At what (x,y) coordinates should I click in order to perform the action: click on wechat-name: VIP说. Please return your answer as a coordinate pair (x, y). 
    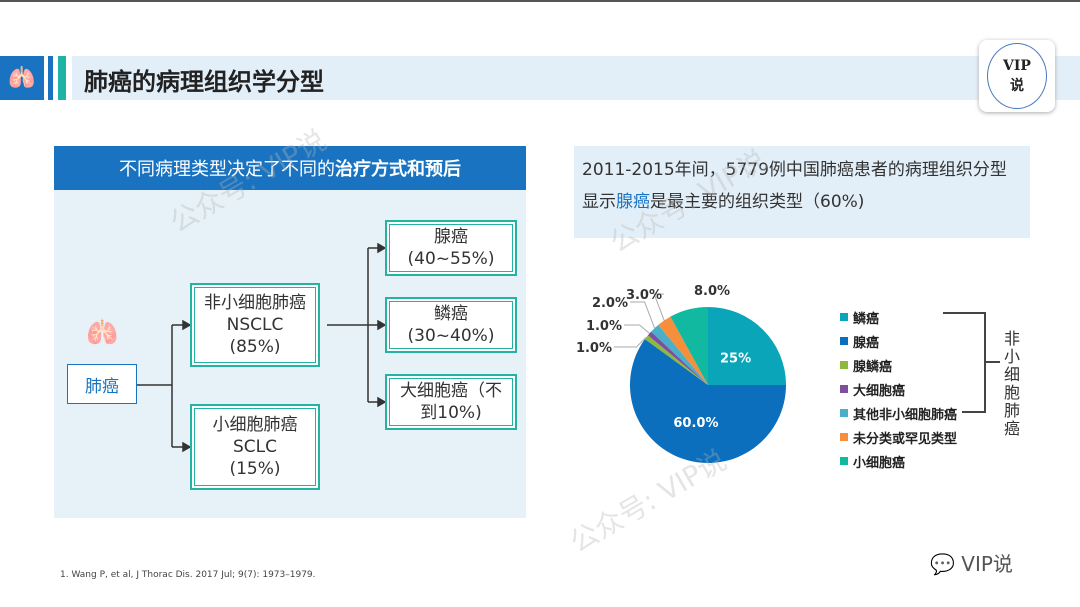
    Looking at the image, I should click on (987, 564).